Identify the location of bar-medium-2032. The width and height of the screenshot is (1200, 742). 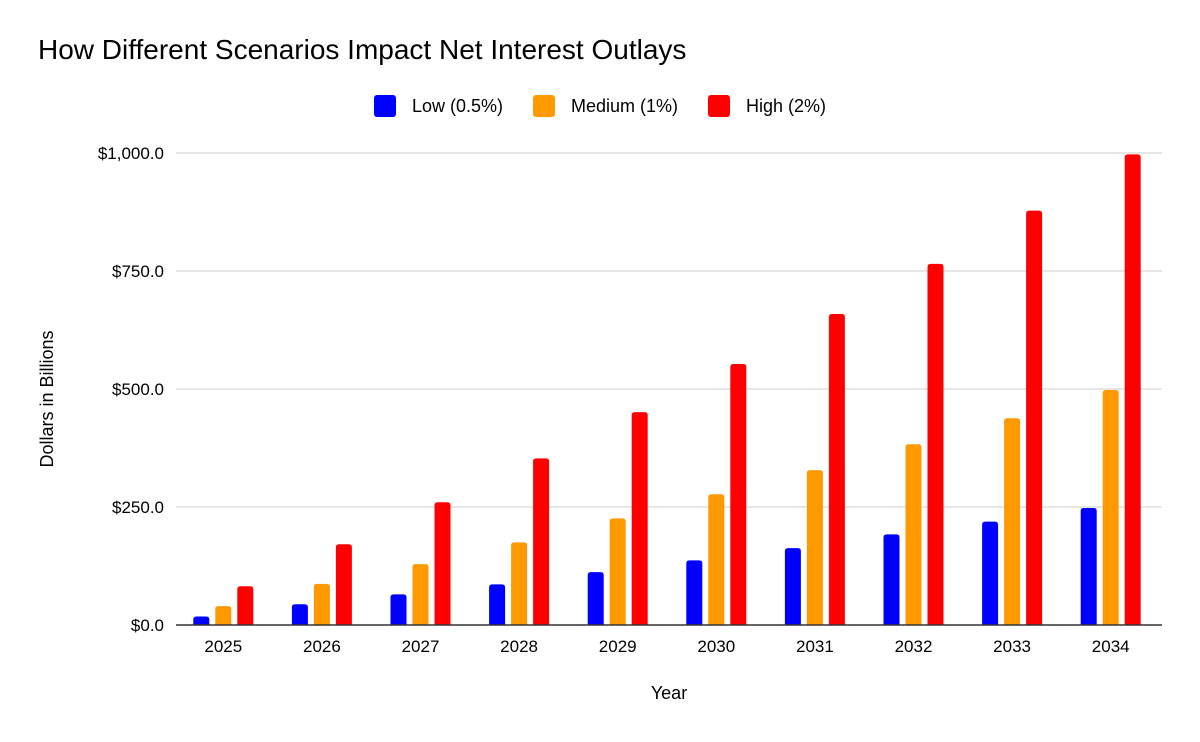
(913, 534).